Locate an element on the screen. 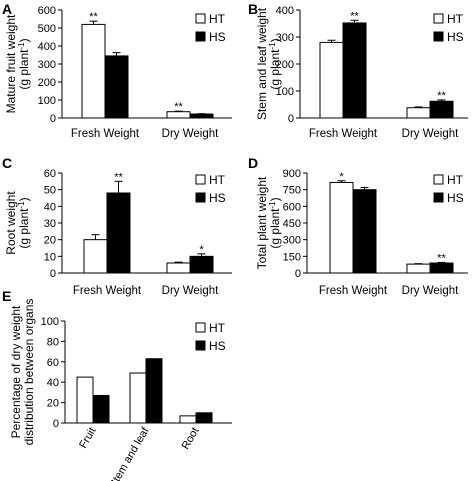 The image size is (474, 481). y-axis-label-line2: distribution between organs is located at coordinates (29, 372).